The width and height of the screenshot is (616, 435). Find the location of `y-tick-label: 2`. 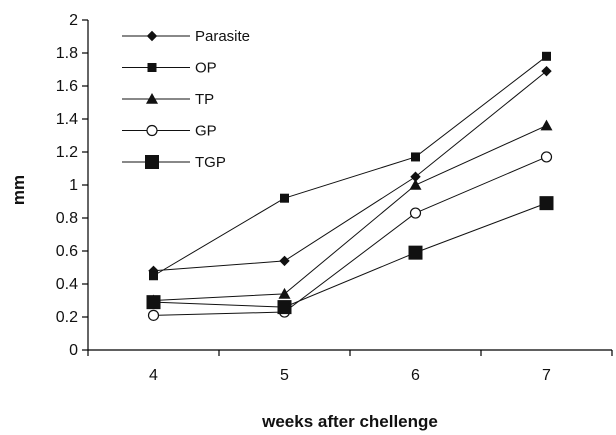

y-tick-label: 2 is located at coordinates (73, 20).